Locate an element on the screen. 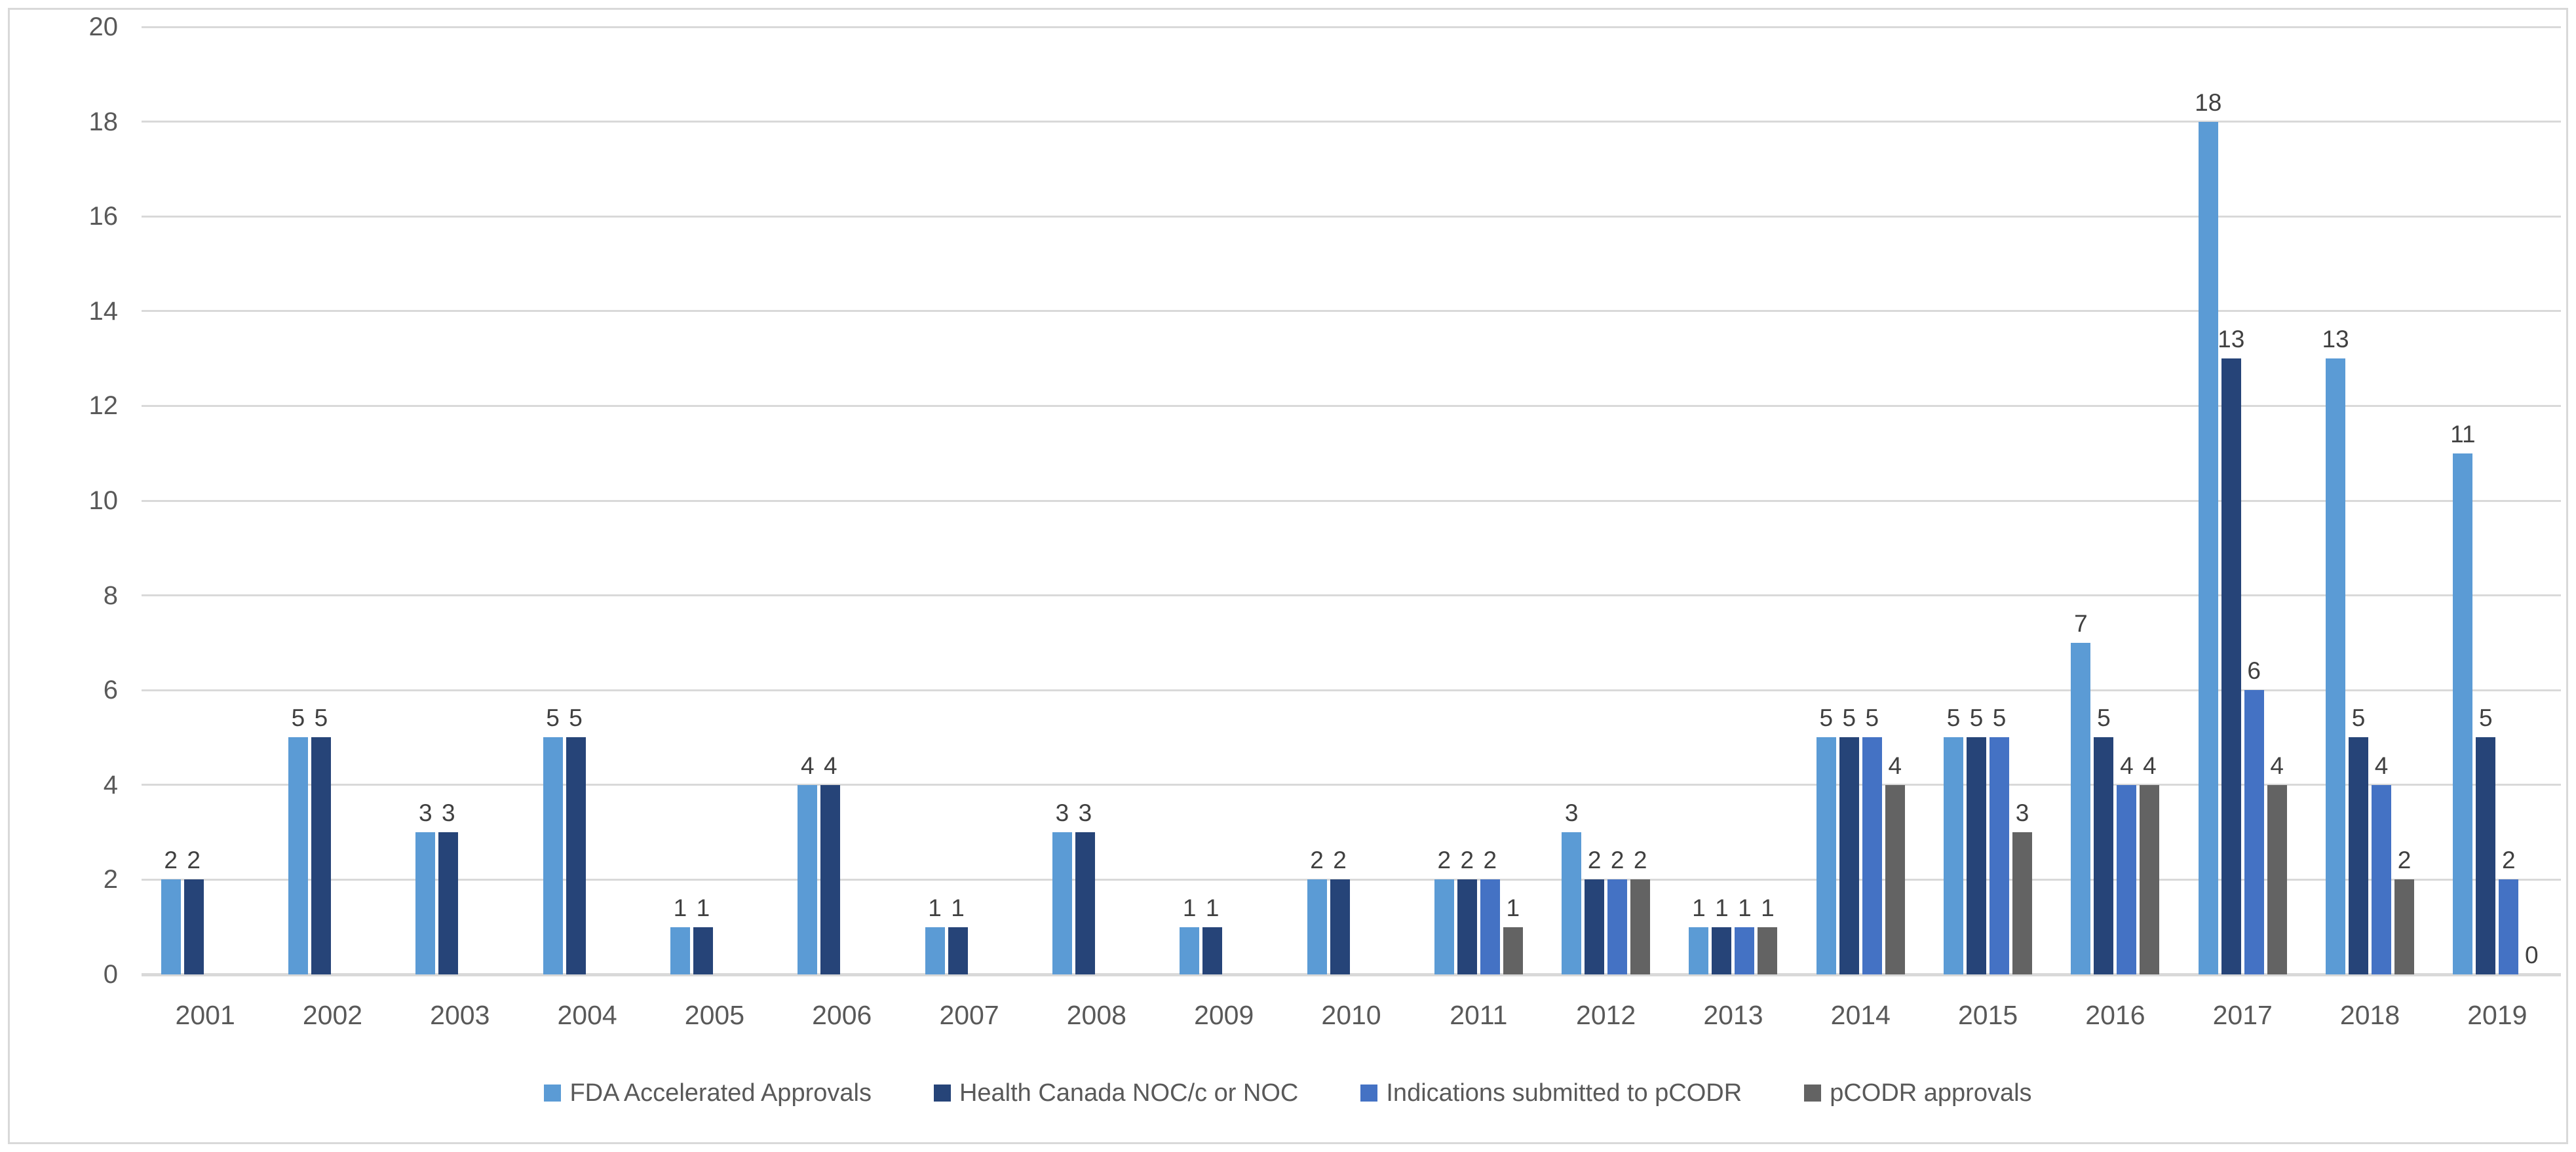 This screenshot has width=2576, height=1152. bar-health-canada-noc-c-or-noc-2004 is located at coordinates (576, 856).